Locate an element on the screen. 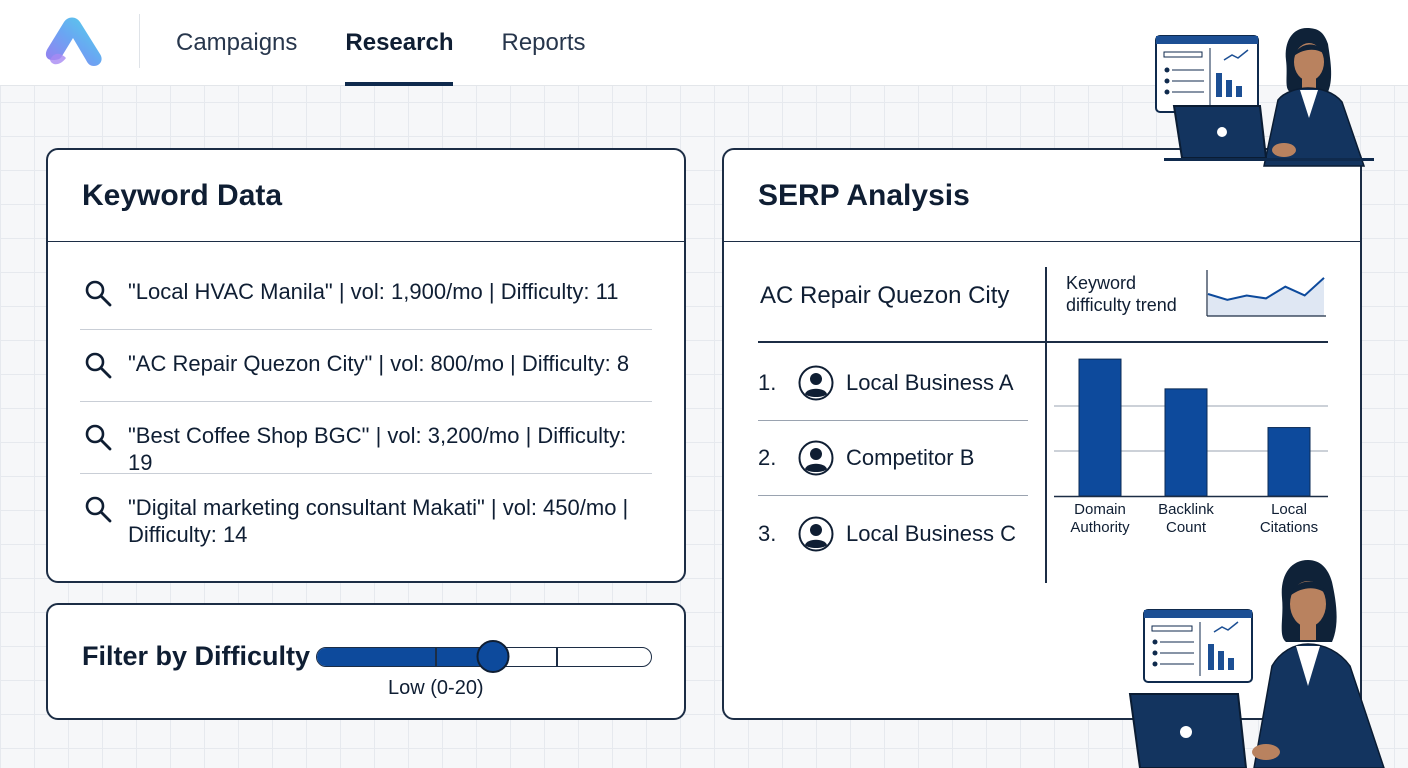  serp-result: 2. Competitor B is located at coordinates (893, 458).